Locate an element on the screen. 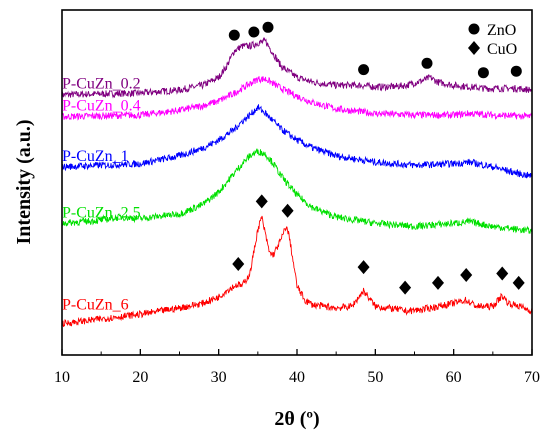  y-axis-label: Intensity (a.u.) is located at coordinates (24, 181).